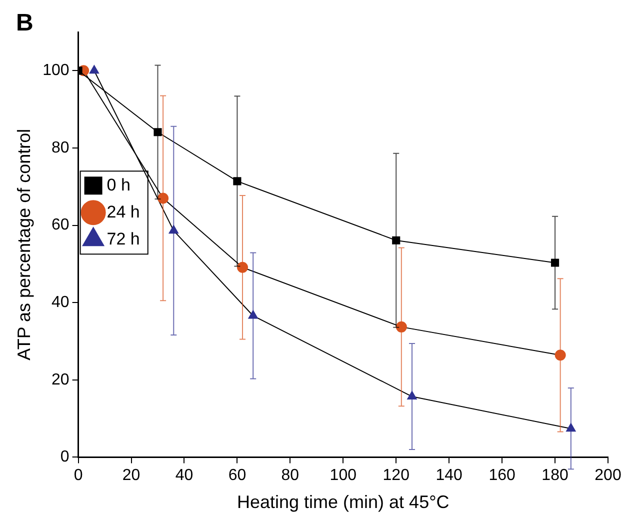  What do you see at coordinates (396, 475) in the screenshot?
I see `x-tick-label: 120` at bounding box center [396, 475].